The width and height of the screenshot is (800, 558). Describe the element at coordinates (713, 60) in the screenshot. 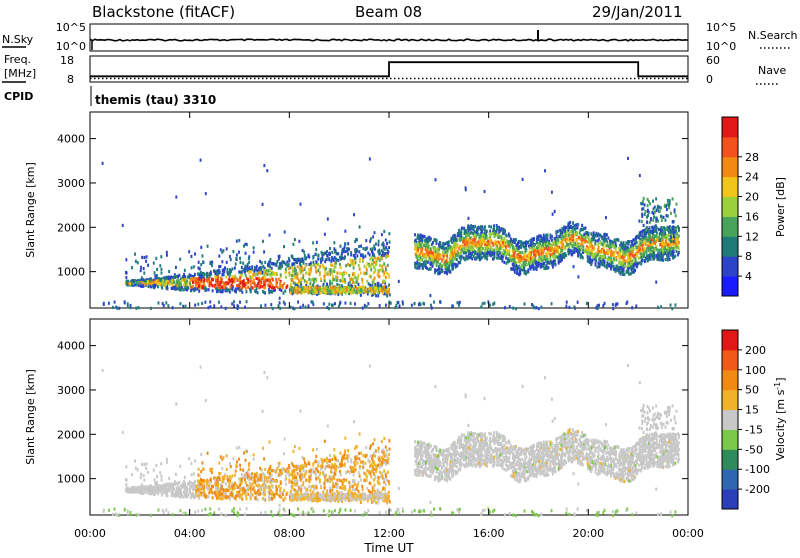

I see `nave-tick-right-top: 60` at that location.